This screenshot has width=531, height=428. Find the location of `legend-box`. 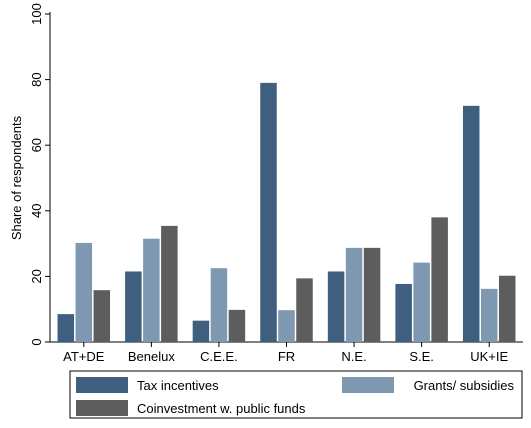

legend-box is located at coordinates (296, 394).